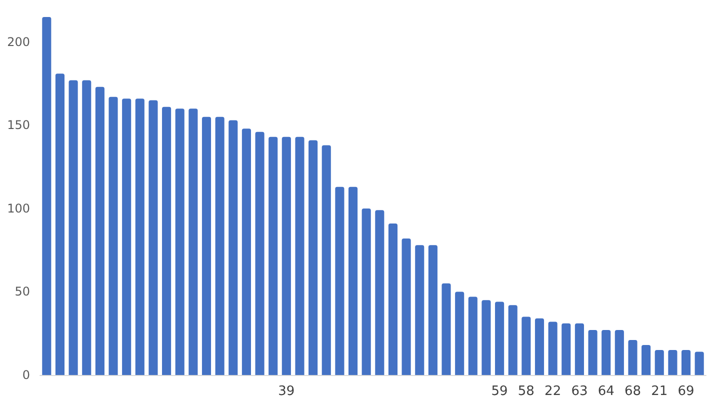 The image size is (720, 419). What do you see at coordinates (659, 391) in the screenshot?
I see `x-tick-label: 21` at bounding box center [659, 391].